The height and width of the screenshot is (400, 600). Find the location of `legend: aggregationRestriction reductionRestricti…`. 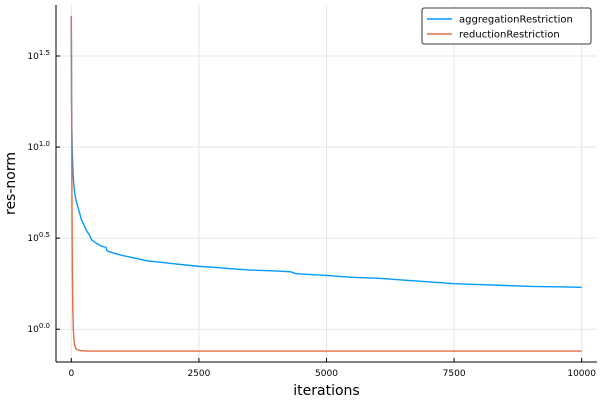

legend: aggregationRestriction reductionRestricti… is located at coordinates (506, 26).